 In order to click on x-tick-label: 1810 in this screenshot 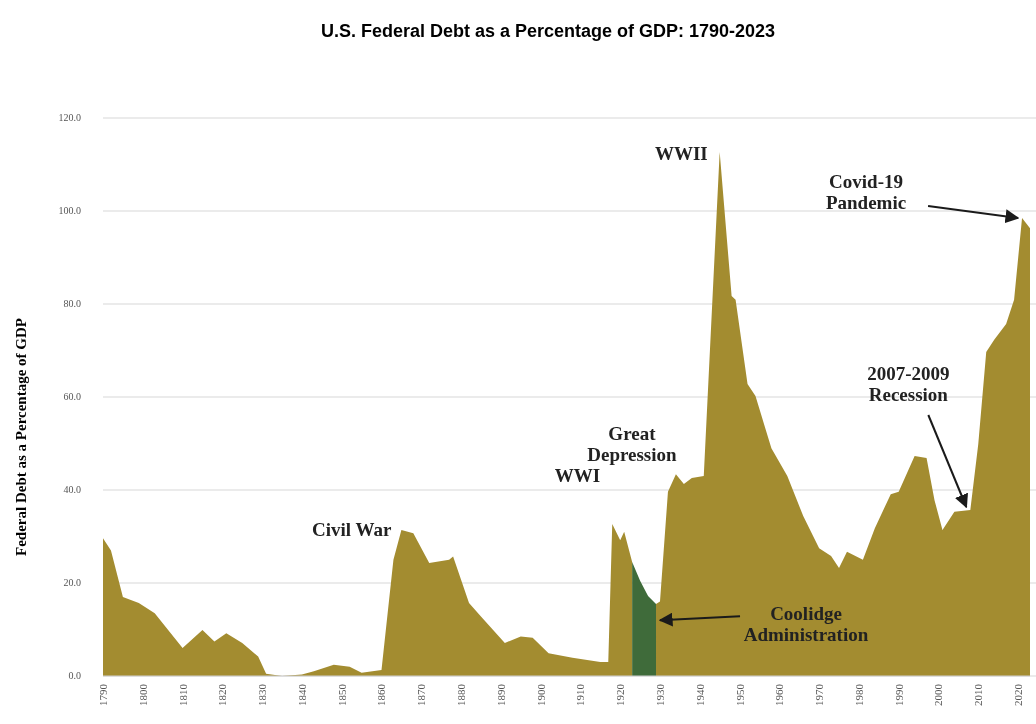, I will do `click(182, 694)`.